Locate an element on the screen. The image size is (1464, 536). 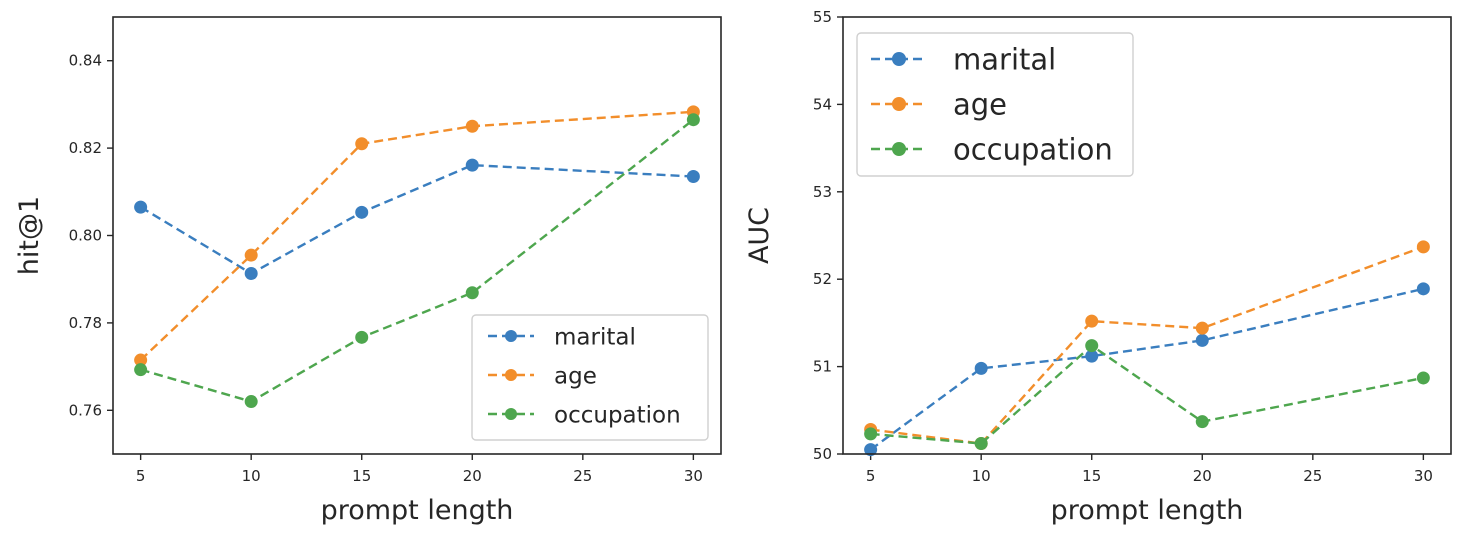
left-y-tick-label: 0.78 is located at coordinates (85, 323).